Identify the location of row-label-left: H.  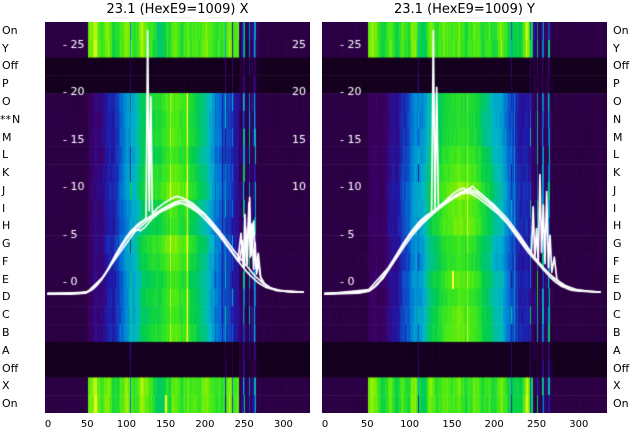
(6, 226).